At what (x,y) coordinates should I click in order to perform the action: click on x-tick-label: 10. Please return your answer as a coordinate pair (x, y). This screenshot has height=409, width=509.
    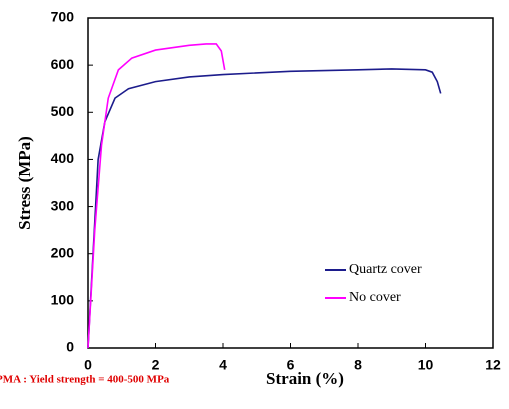
    Looking at the image, I should click on (426, 365).